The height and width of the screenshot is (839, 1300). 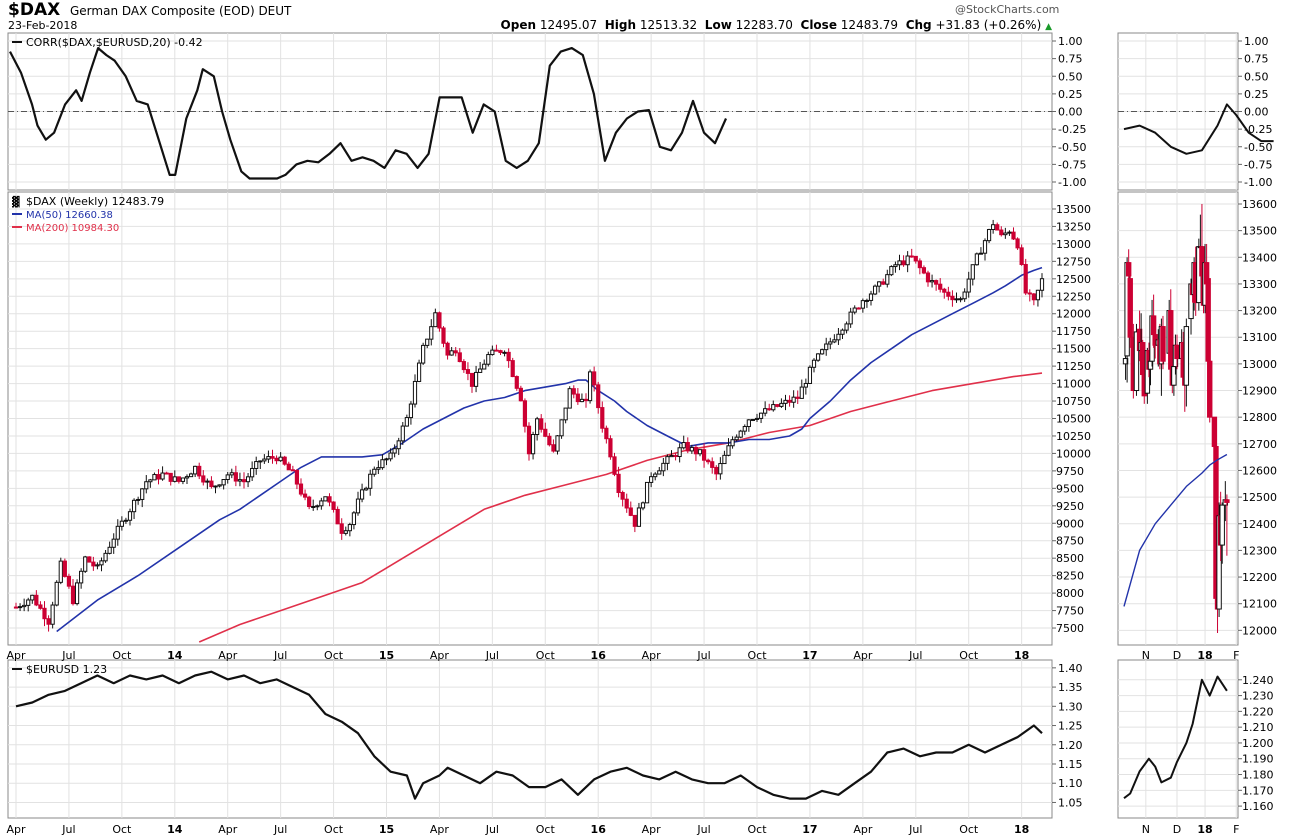 I want to click on price-y-tick-label: 9250, so click(x=1070, y=506).